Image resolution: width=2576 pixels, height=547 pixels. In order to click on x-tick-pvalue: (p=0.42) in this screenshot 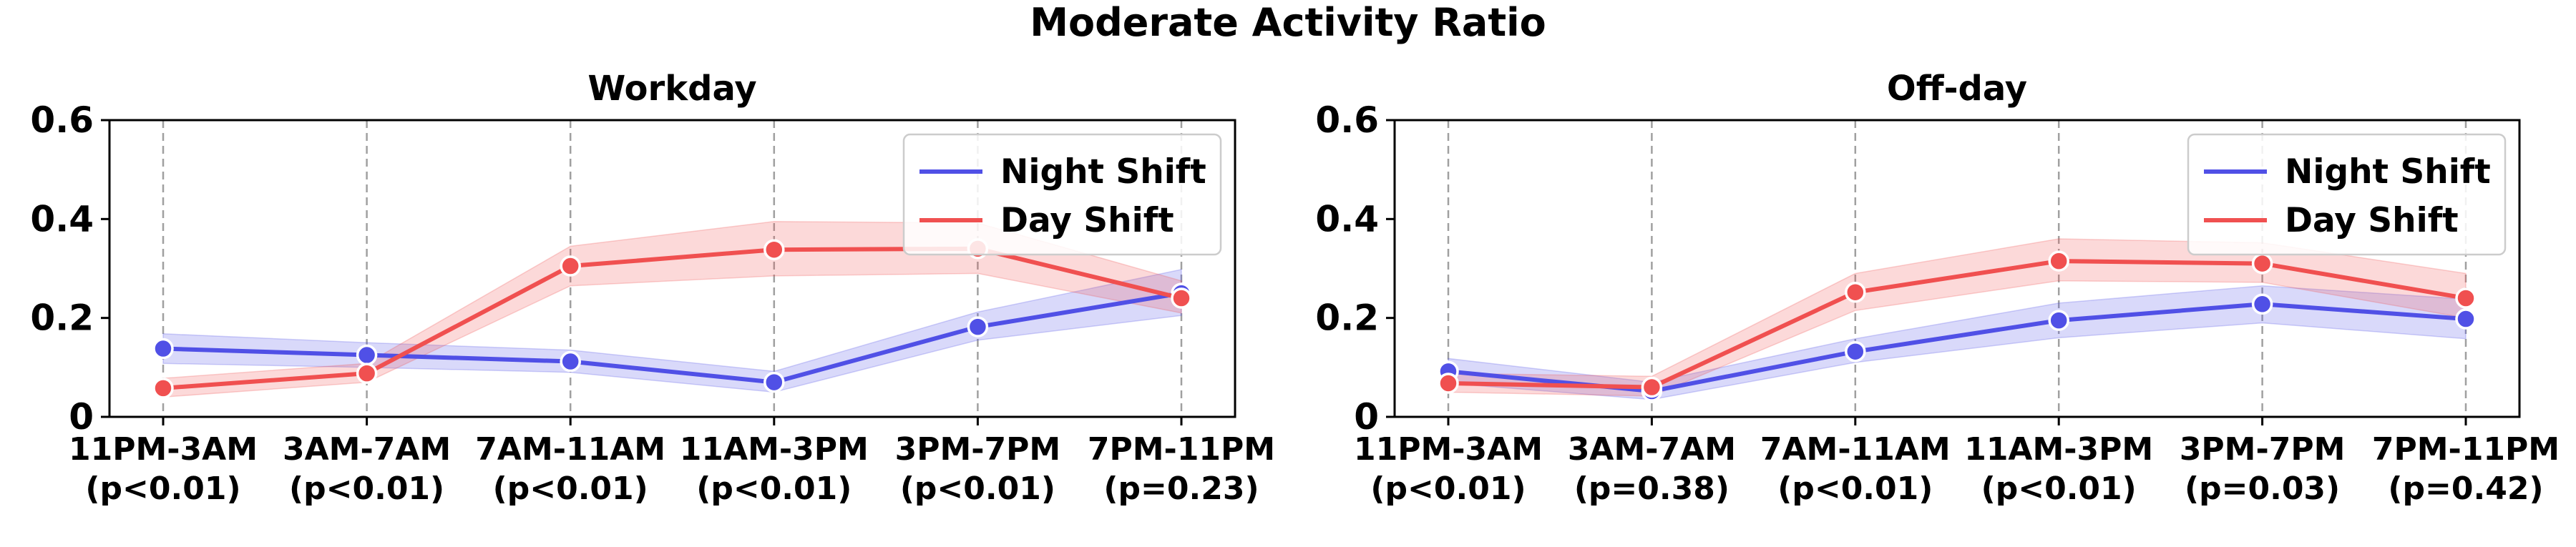, I will do `click(2465, 489)`.